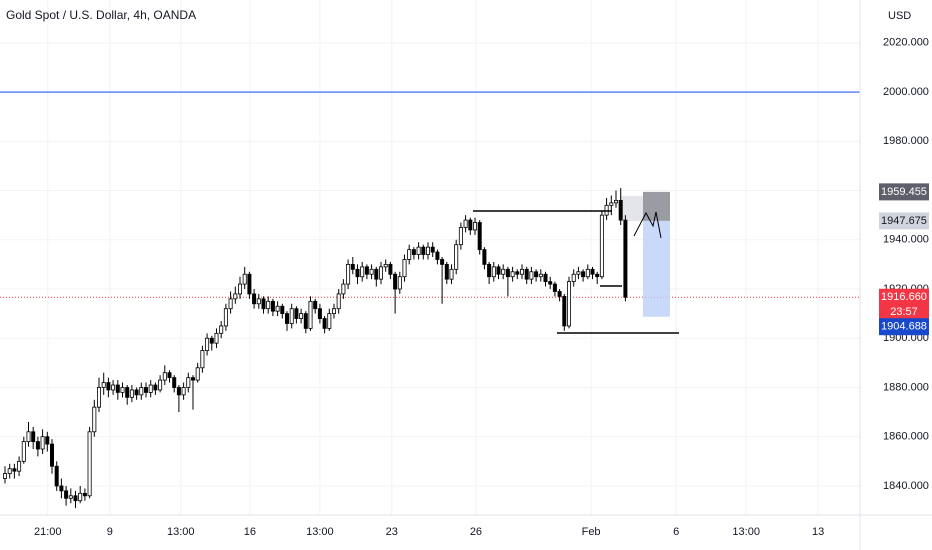  What do you see at coordinates (904, 221) in the screenshot?
I see `price-label: 1947.675` at bounding box center [904, 221].